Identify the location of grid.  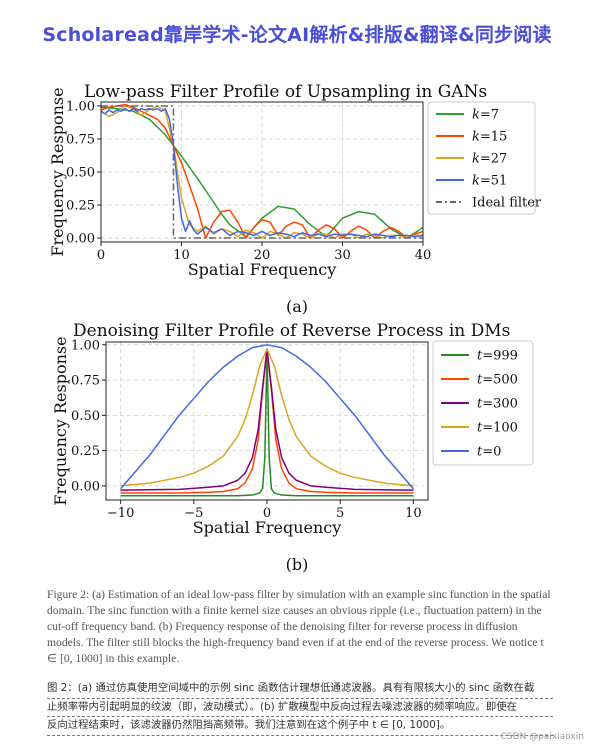
(262, 172).